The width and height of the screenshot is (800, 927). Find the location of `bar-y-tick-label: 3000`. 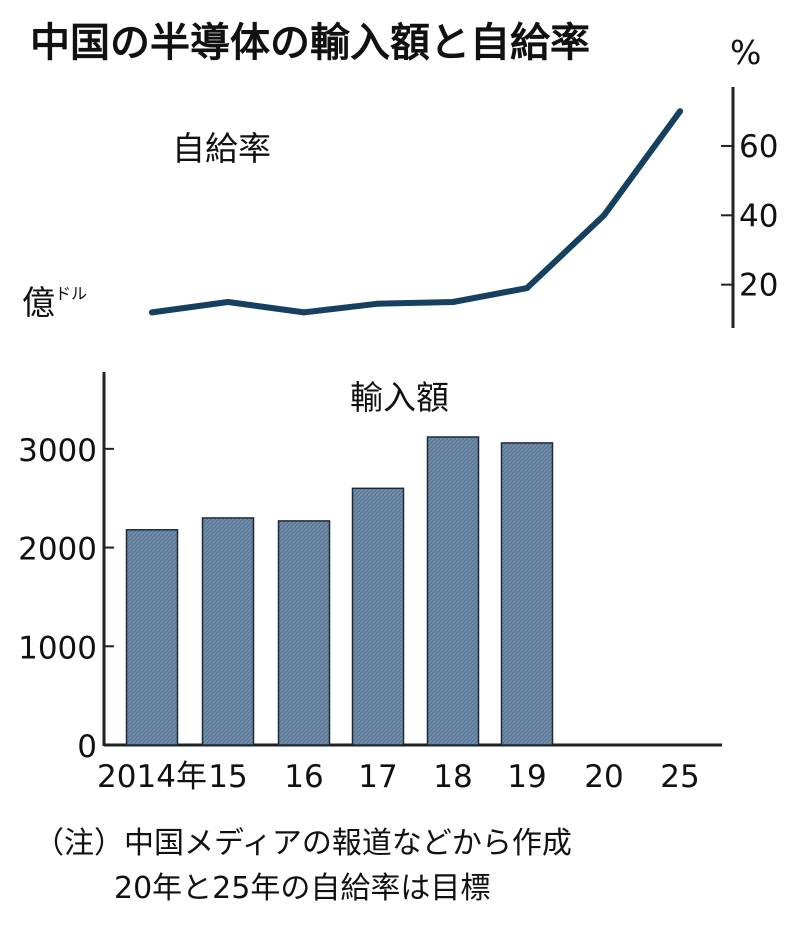

bar-y-tick-label: 3000 is located at coordinates (57, 451).